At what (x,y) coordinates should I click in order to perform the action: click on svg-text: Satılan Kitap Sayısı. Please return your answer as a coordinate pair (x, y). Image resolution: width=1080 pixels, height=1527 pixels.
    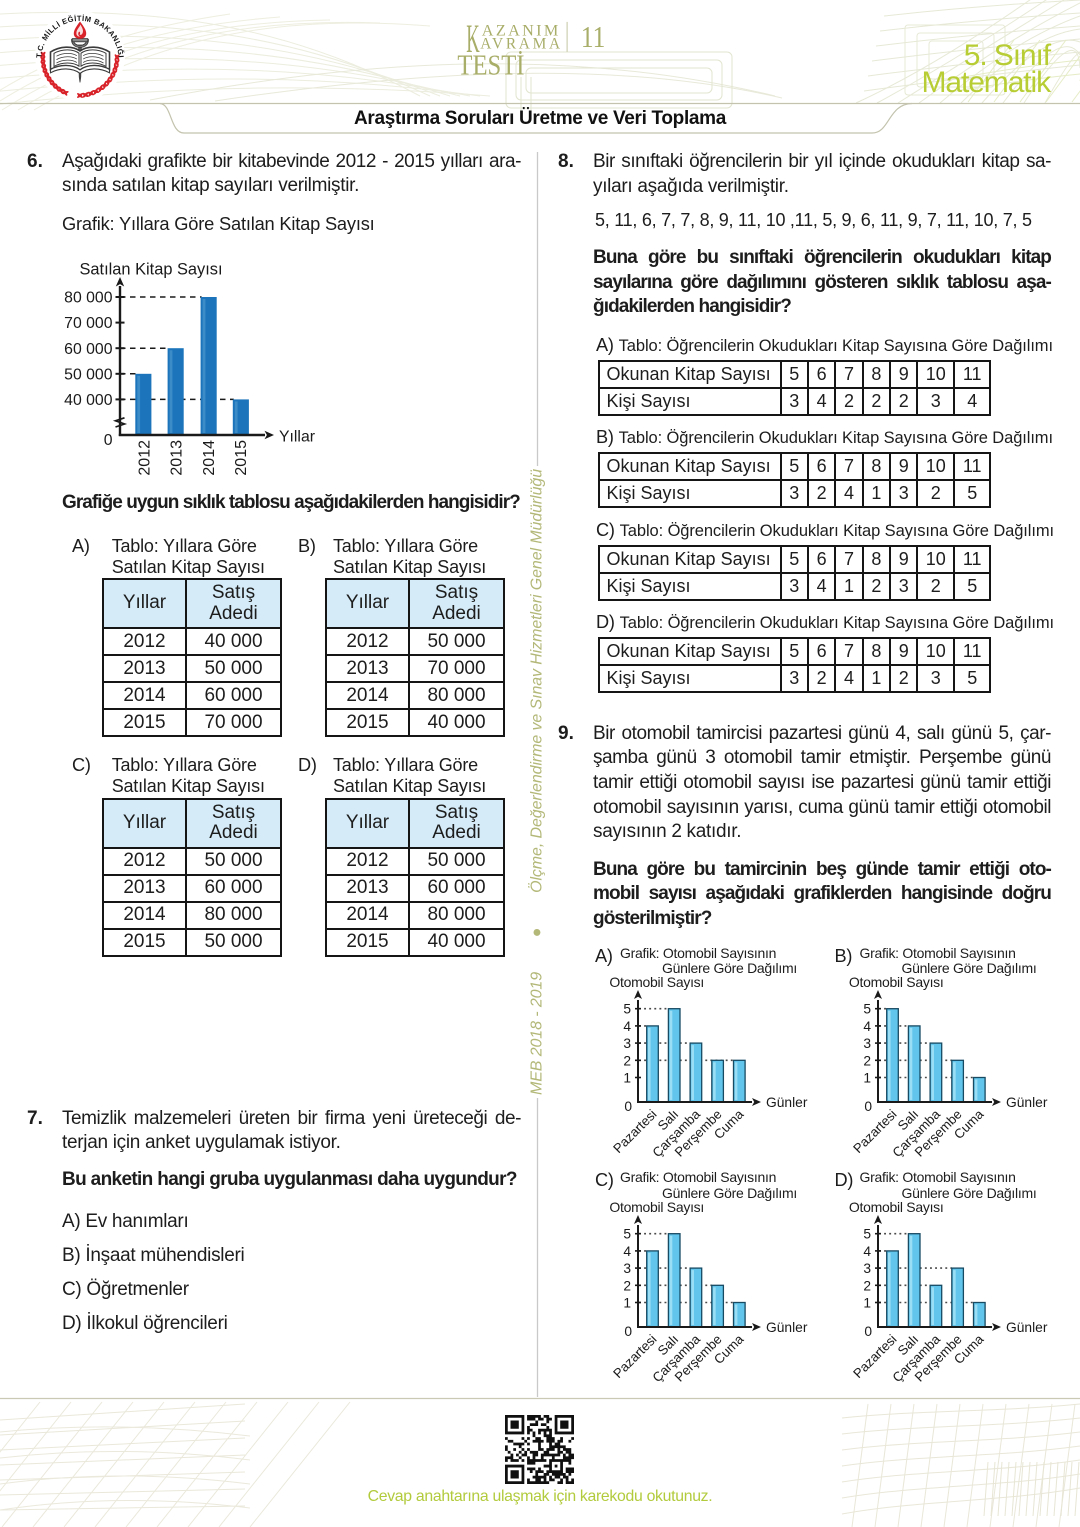
    Looking at the image, I should click on (151, 270).